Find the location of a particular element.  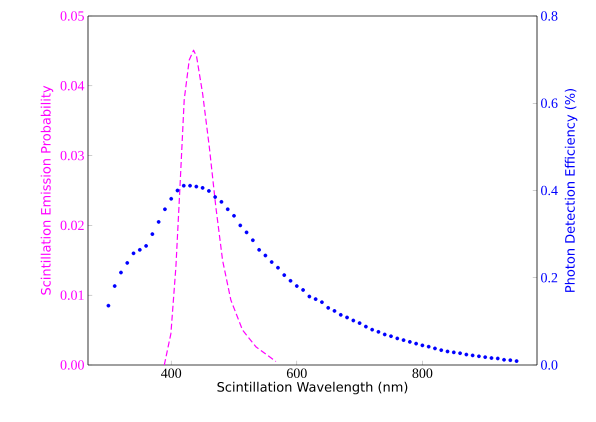

y-tick-label: 0.05 is located at coordinates (72, 16).